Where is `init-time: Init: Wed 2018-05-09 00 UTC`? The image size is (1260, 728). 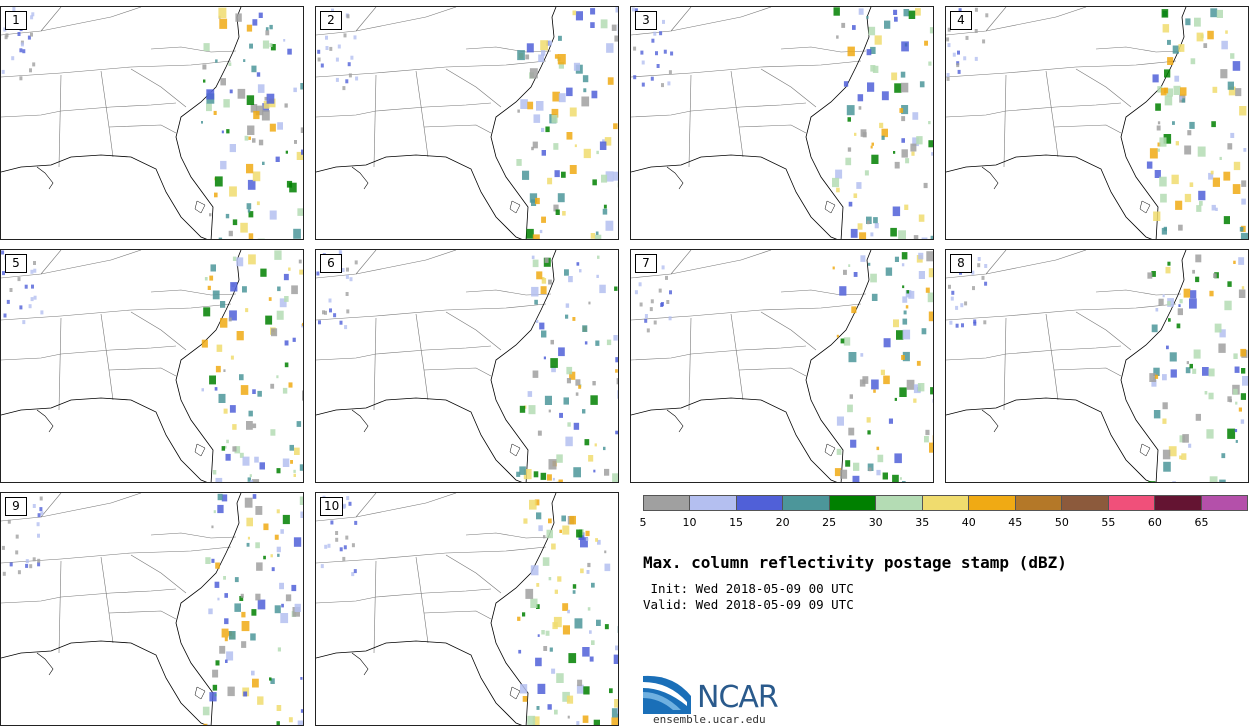
init-time: Init: Wed 2018-05-09 00 UTC is located at coordinates (748, 588).